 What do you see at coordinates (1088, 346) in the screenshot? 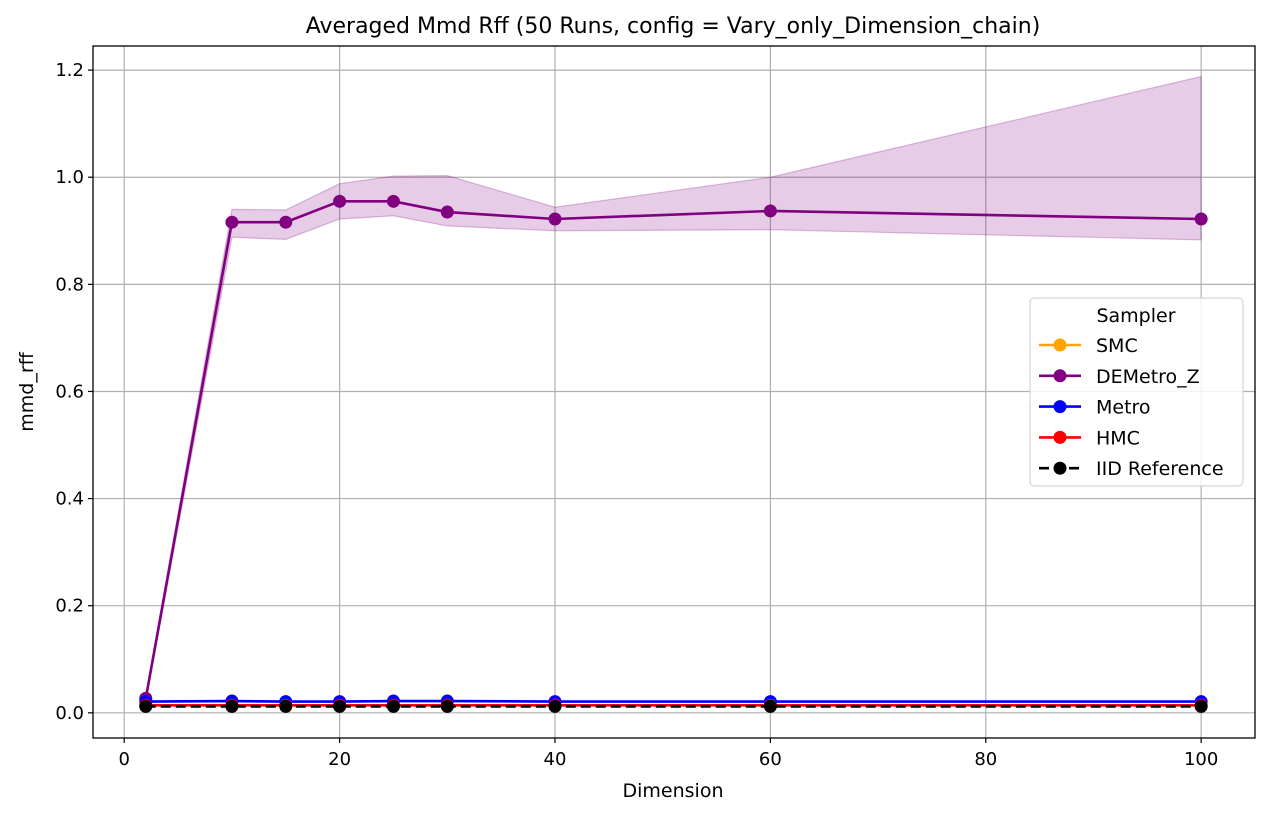
I see `legend-entry-smc: SMC` at bounding box center [1088, 346].